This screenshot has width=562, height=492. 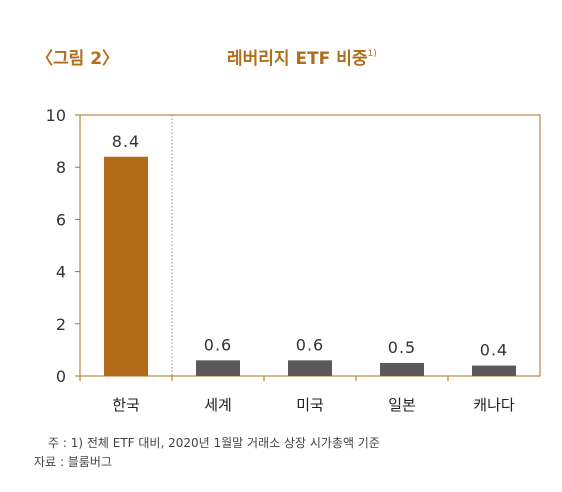 I want to click on x-tick-label: 일본, so click(x=402, y=405).